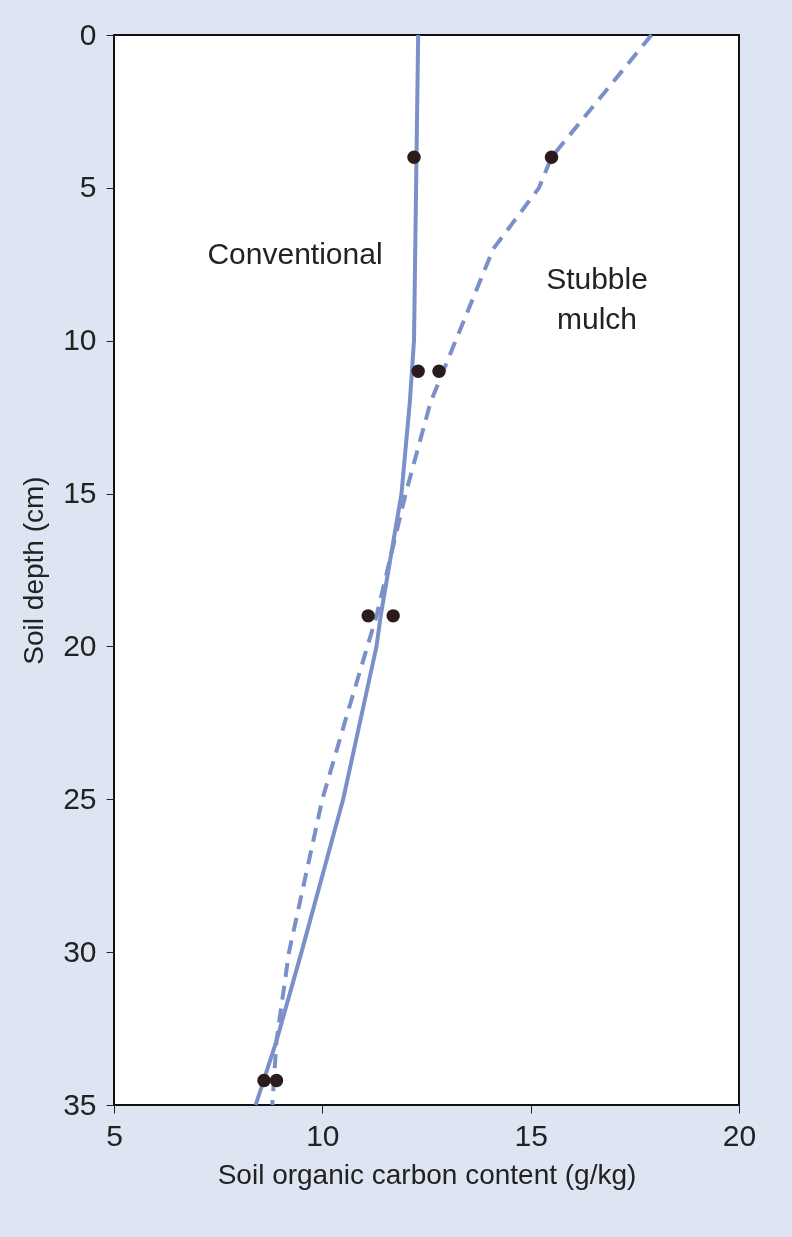 The height and width of the screenshot is (1237, 792). I want to click on annotation: Stubble mulch, so click(597, 298).